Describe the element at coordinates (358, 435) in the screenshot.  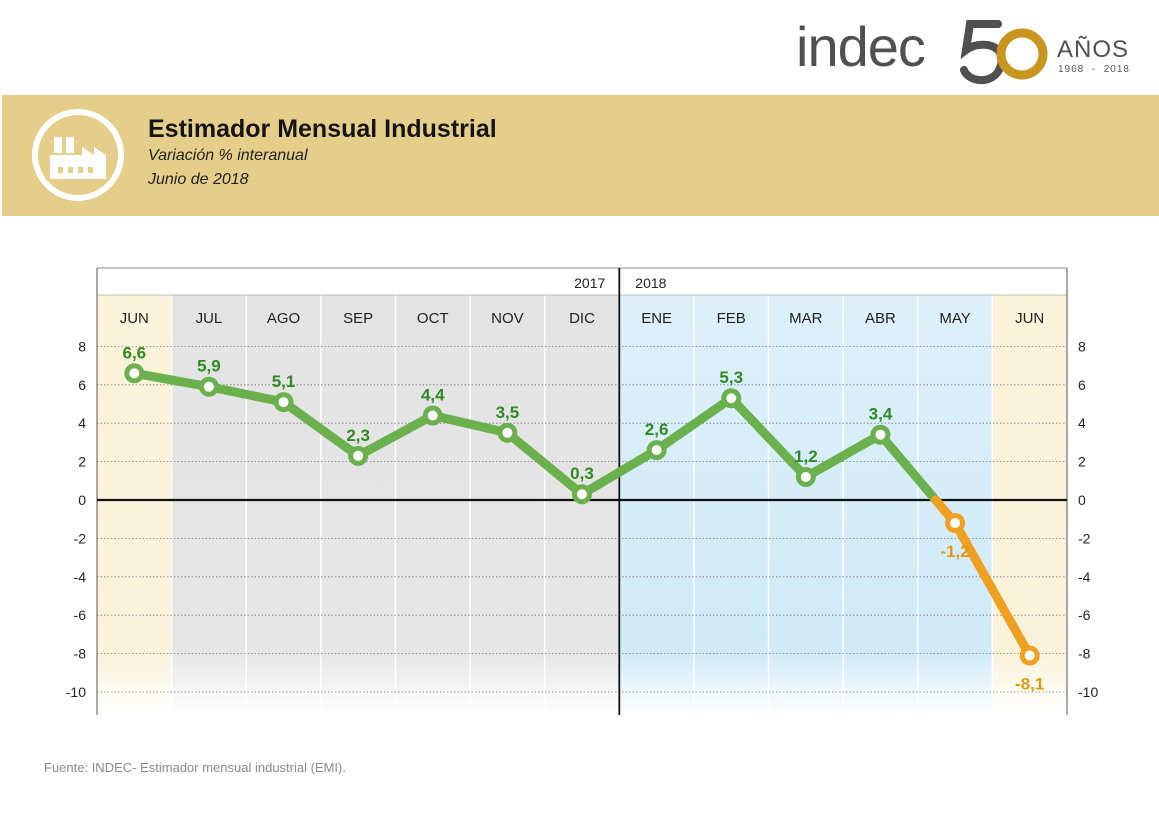
I see `data-label: 2,3` at that location.